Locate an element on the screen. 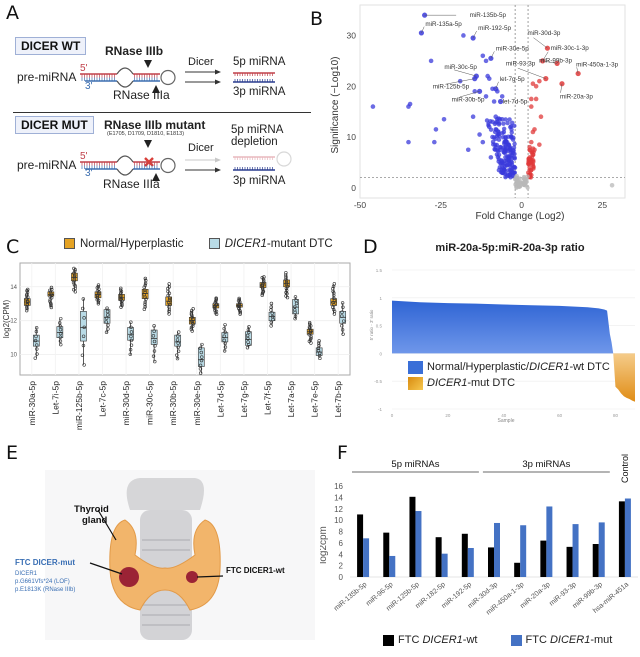 The height and width of the screenshot is (657, 640). mutation-list: (E1705, D1709, D1810, E1813) is located at coordinates (146, 134).